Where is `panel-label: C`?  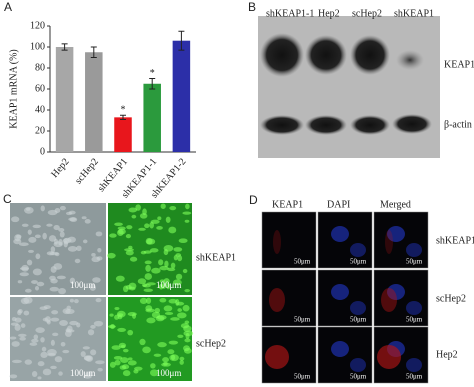 panel-label: C is located at coordinates (7, 199).